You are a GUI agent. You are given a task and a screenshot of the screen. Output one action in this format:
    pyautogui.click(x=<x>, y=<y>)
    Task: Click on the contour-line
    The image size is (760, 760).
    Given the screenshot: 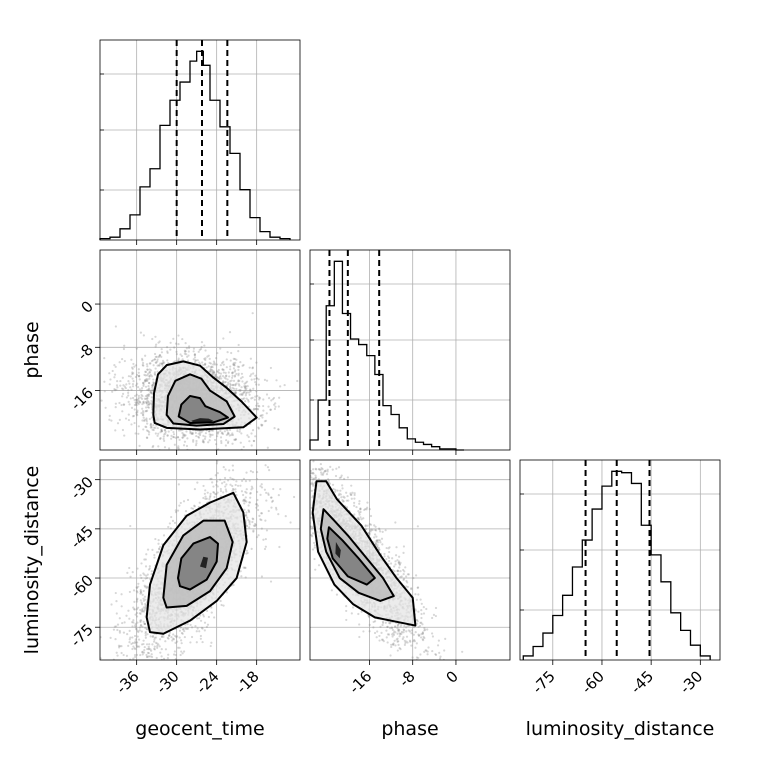 What is the action you would take?
    pyautogui.click(x=200, y=400)
    